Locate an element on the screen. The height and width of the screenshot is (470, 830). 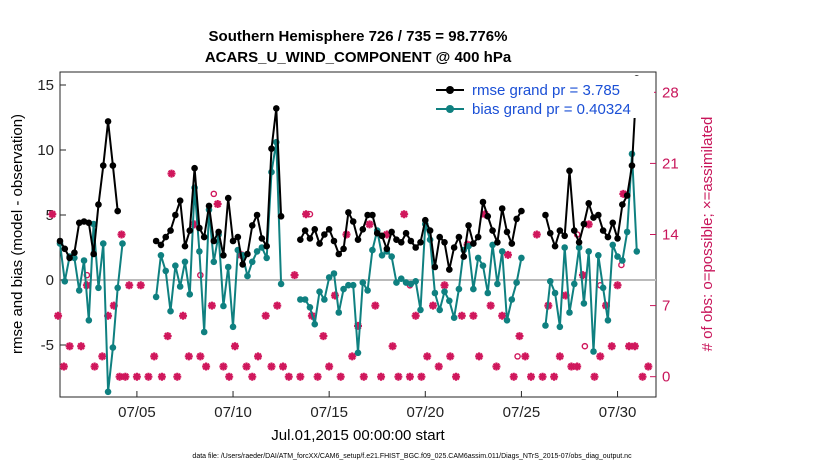
chart-title-line-1: Southern Hemisphere 726 / 735 = 98.776% is located at coordinates (358, 36).